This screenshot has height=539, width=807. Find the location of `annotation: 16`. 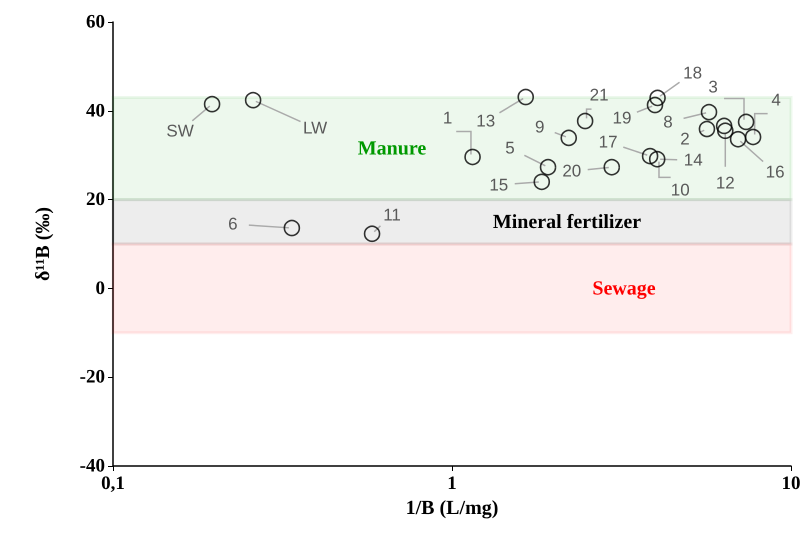

annotation: 16 is located at coordinates (775, 172).